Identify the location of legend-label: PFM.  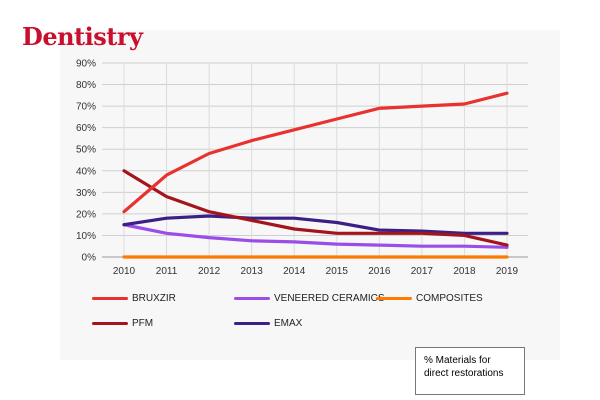
(143, 323).